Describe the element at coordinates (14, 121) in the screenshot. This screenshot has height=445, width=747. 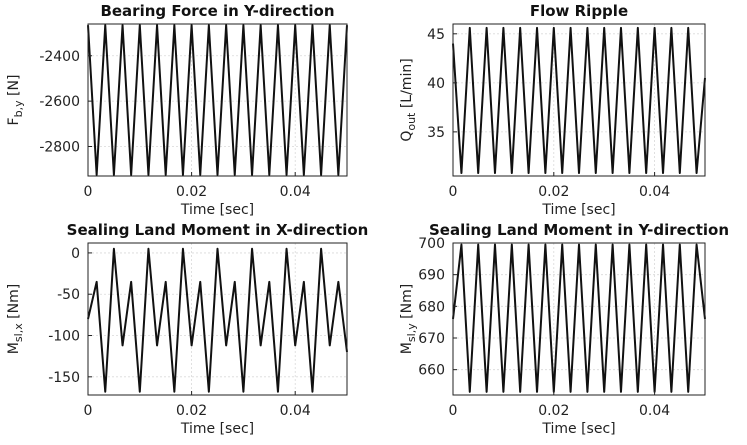
I see `y-axis-label-symbol: F` at that location.